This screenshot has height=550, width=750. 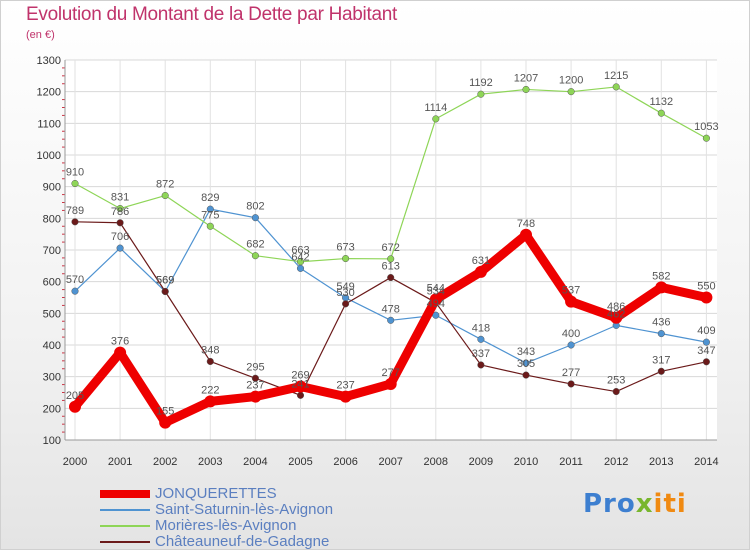 What do you see at coordinates (436, 292) in the screenshot?
I see `data-label: 534` at bounding box center [436, 292].